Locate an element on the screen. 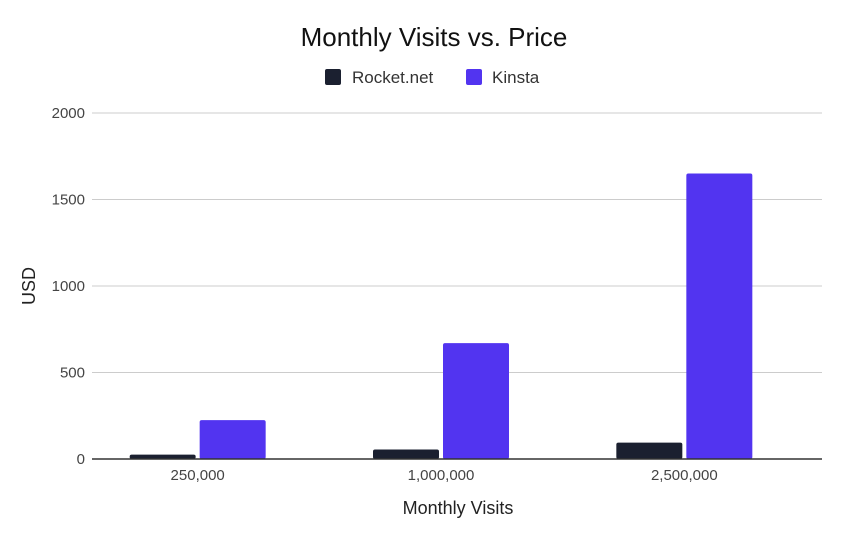 This screenshot has width=848, height=534. y-tick-label: 500 is located at coordinates (72, 373).